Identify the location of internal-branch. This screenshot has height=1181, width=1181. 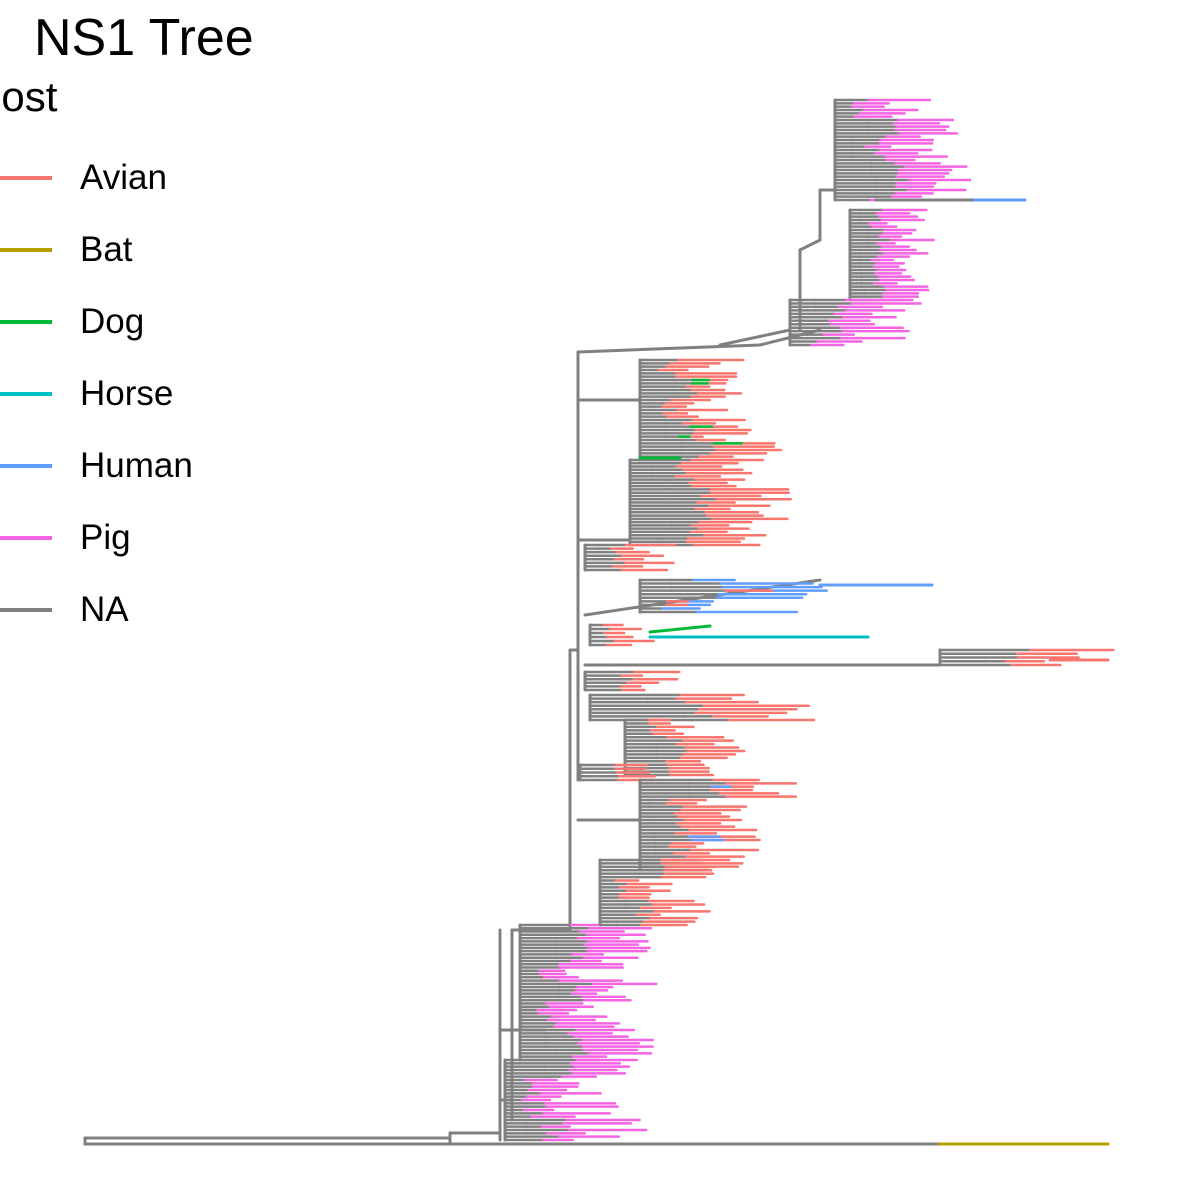
(755, 337).